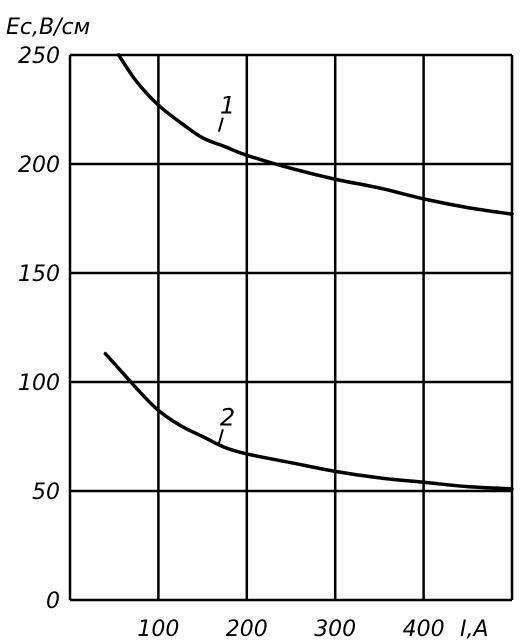 The image size is (526, 644). I want to click on y-tick-label: 100, so click(39, 383).